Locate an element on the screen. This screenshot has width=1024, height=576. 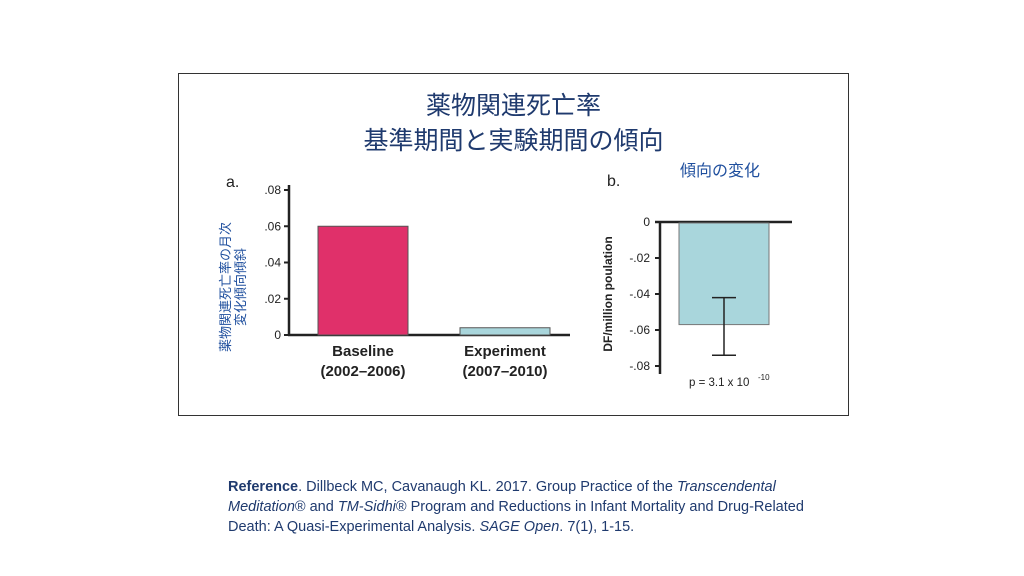
y-axis-label-a: 変化傾向傾斜 is located at coordinates (241, 287).